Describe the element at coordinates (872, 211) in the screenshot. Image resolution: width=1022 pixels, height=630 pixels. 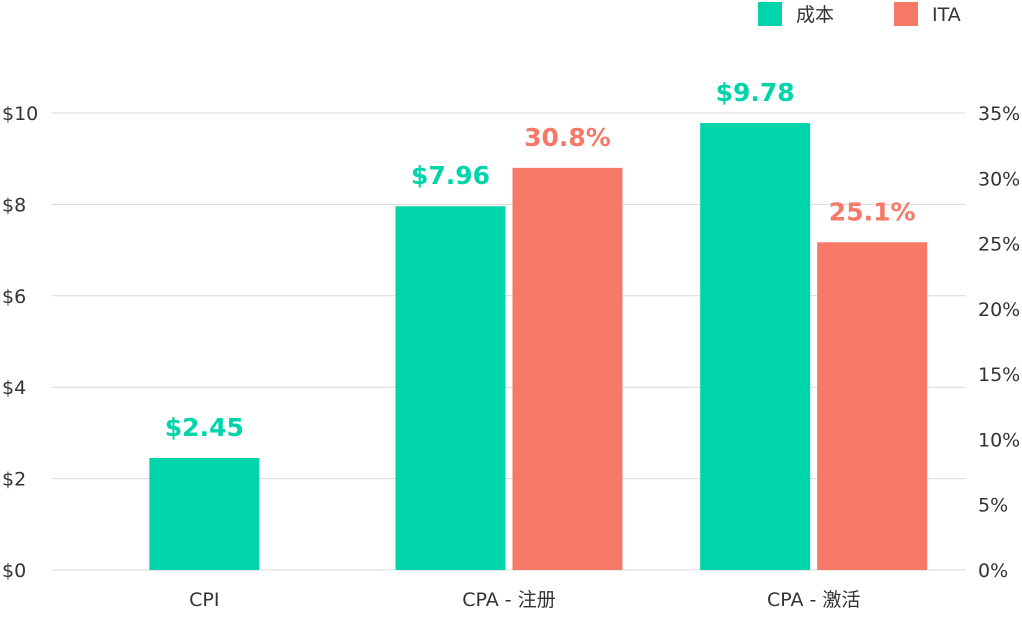
I see `data-label: 25.1%` at that location.